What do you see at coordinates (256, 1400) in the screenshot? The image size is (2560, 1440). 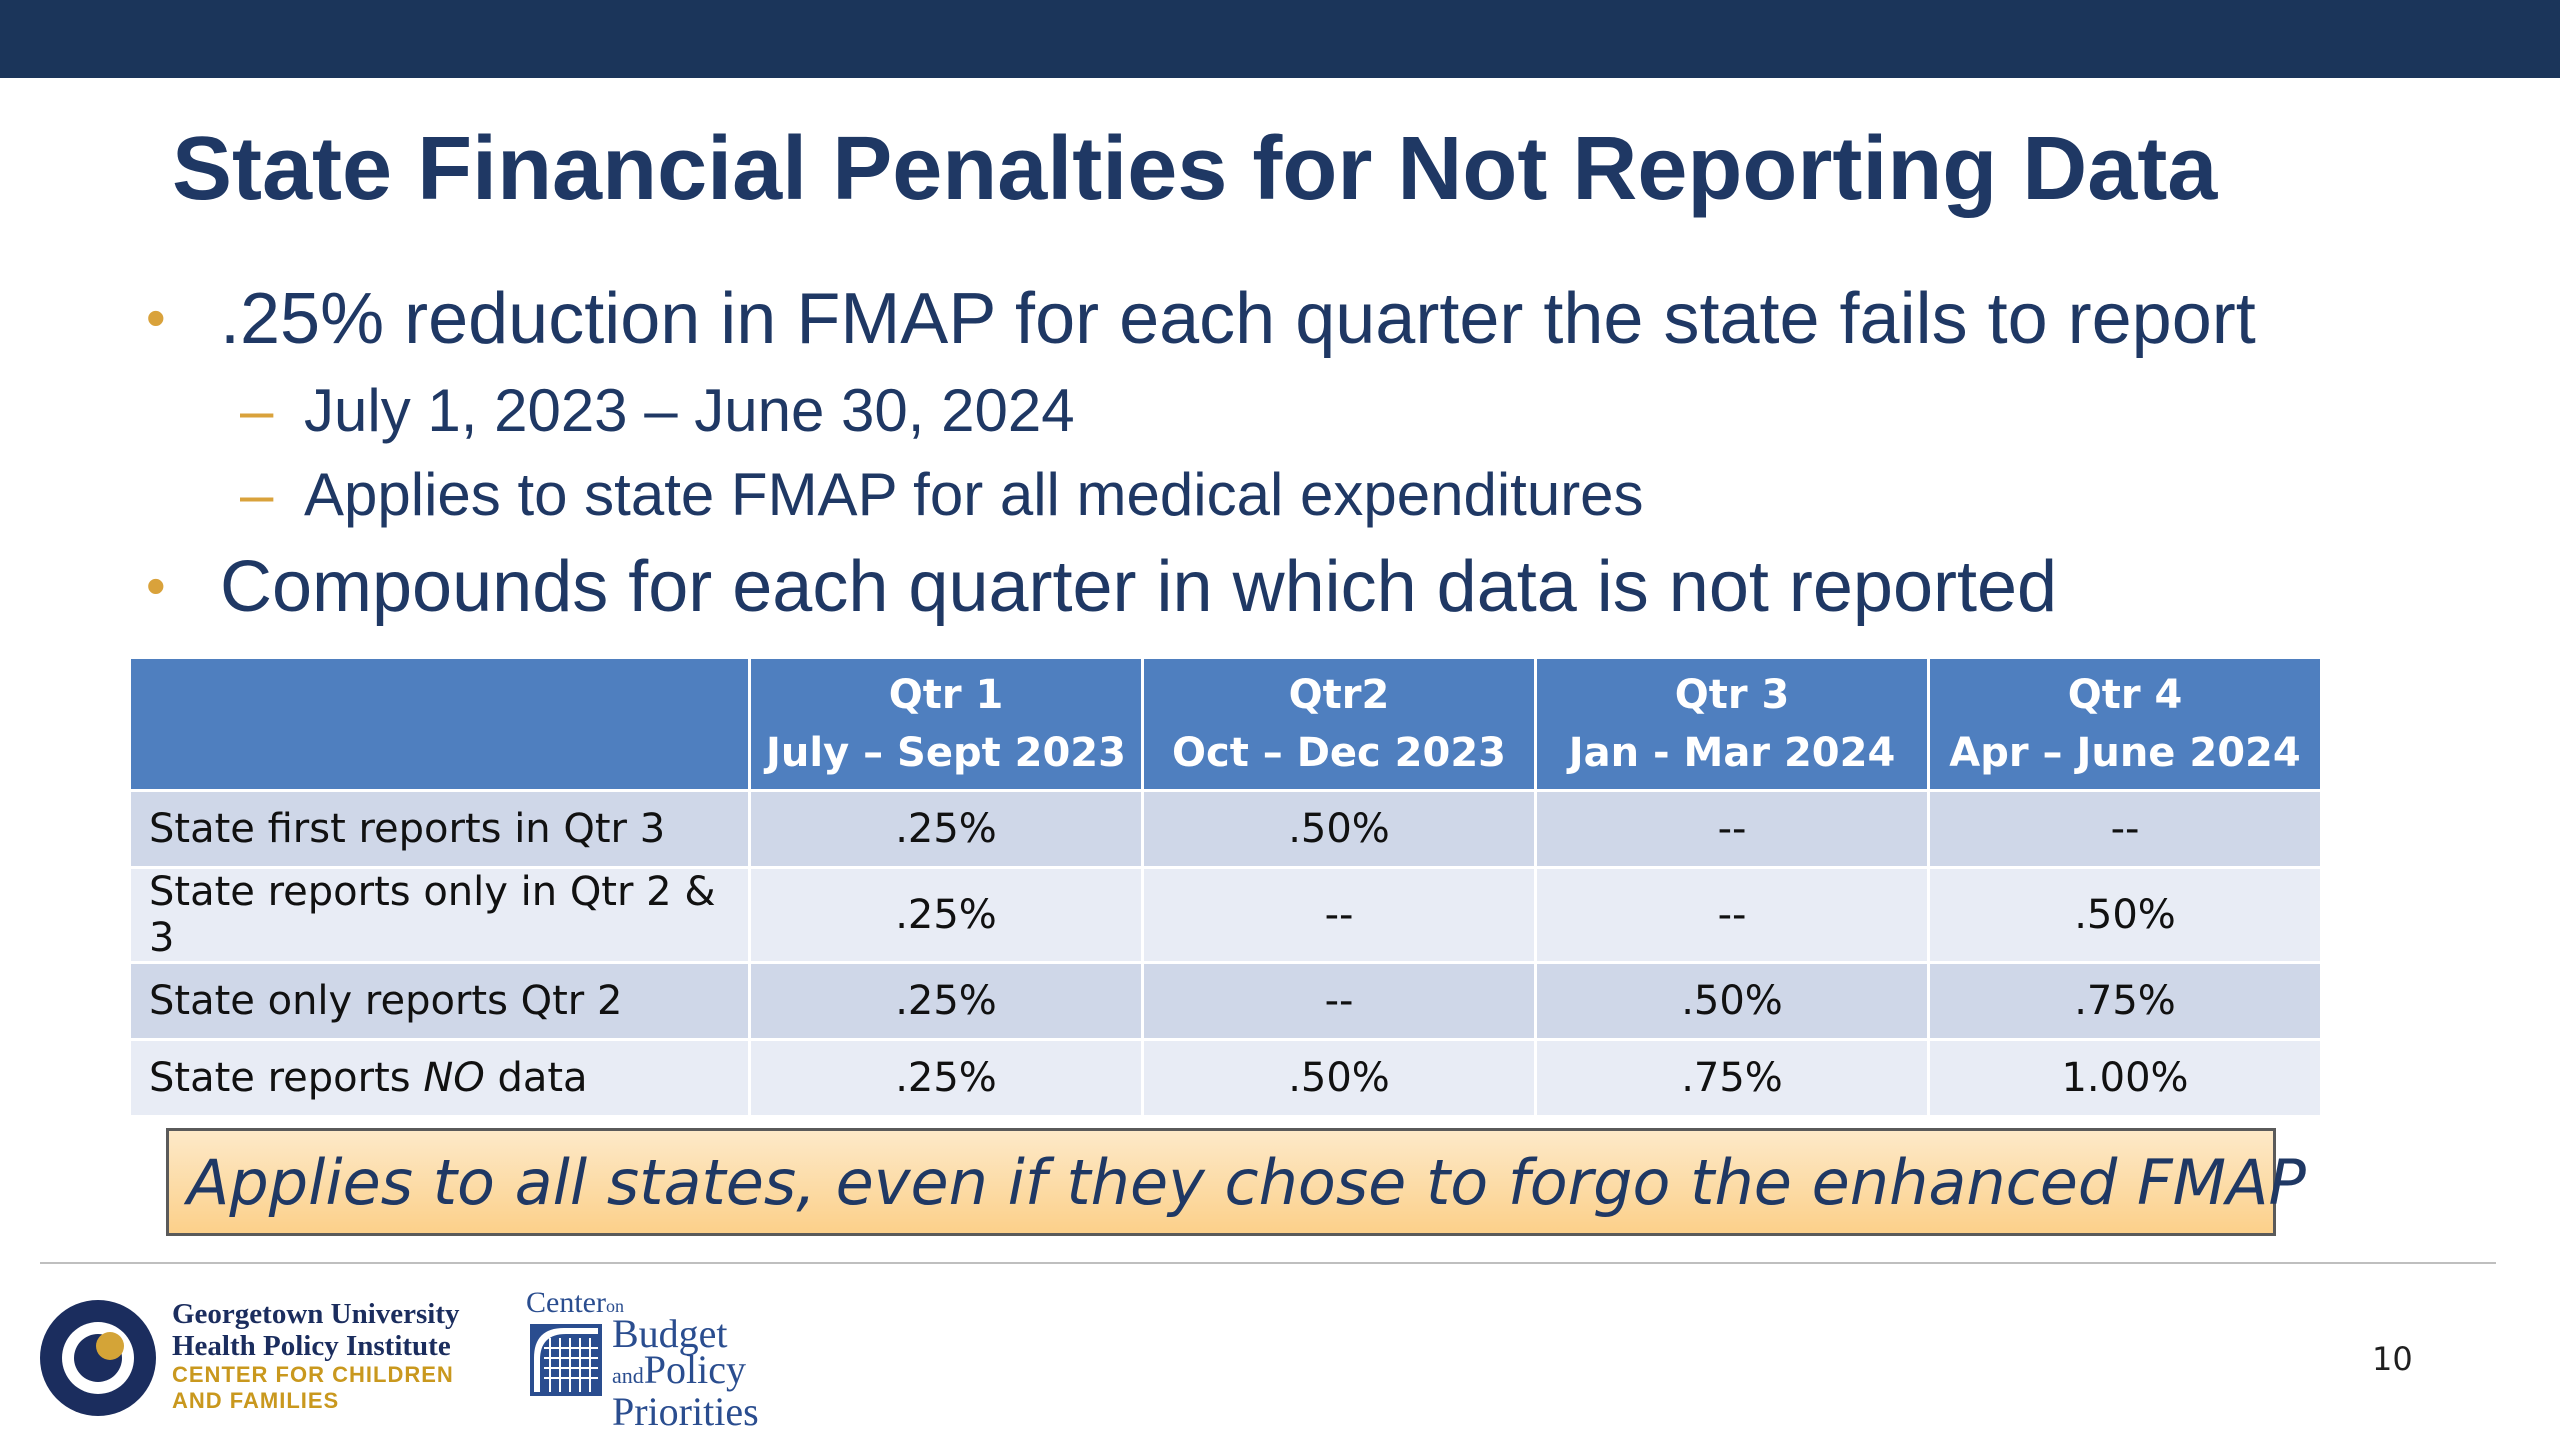 I see `gu-line4: AND FAMILIES` at bounding box center [256, 1400].